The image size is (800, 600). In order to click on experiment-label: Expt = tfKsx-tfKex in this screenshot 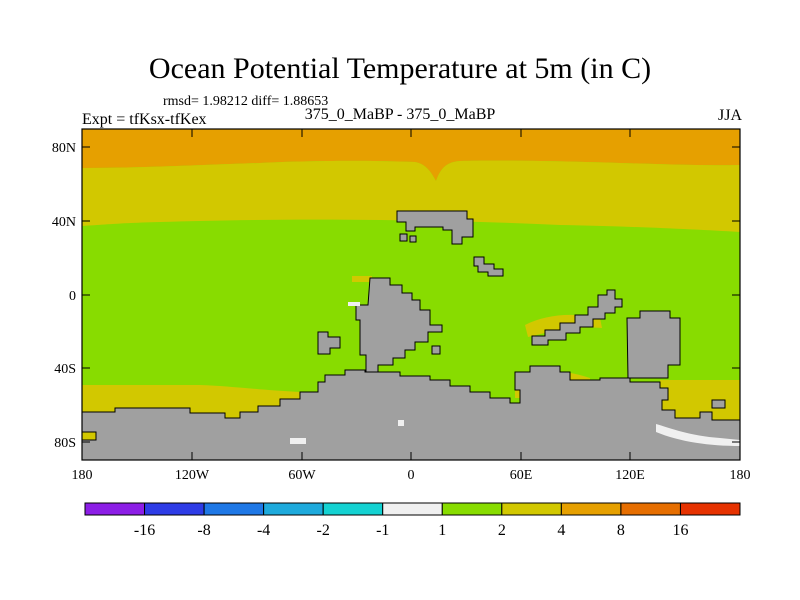, I will do `click(144, 119)`.